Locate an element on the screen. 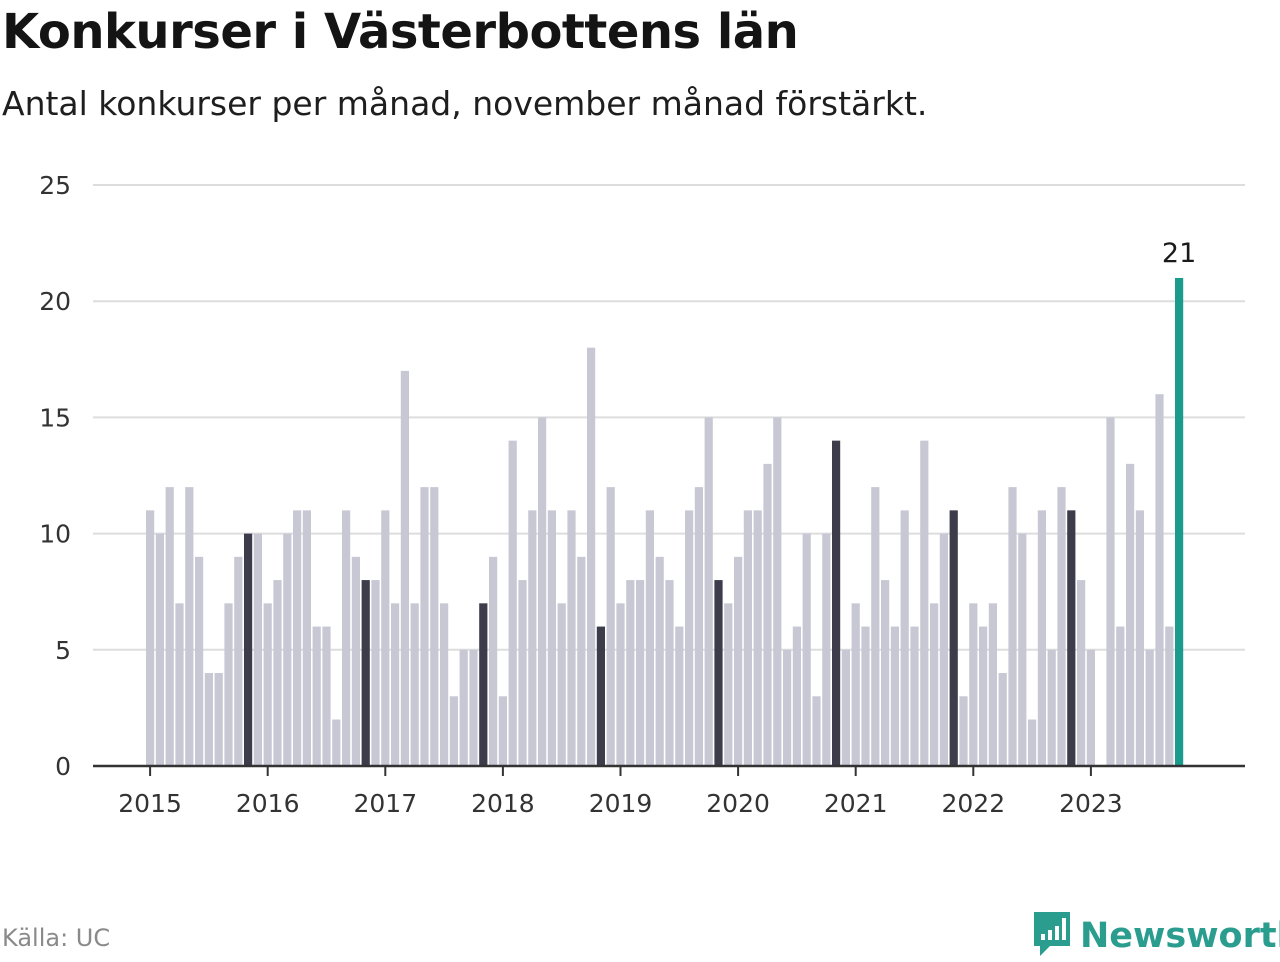 This screenshot has height=962, width=1280. y-tick-label: 10 is located at coordinates (55, 534).